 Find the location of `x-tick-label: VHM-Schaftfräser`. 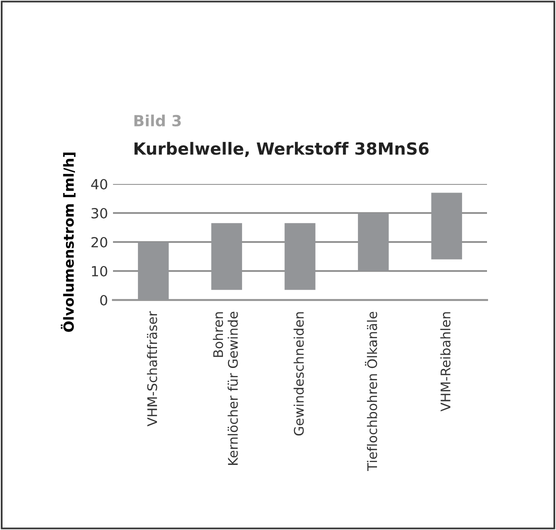

x-tick-label: VHM-Schaftfräser is located at coordinates (152, 368).